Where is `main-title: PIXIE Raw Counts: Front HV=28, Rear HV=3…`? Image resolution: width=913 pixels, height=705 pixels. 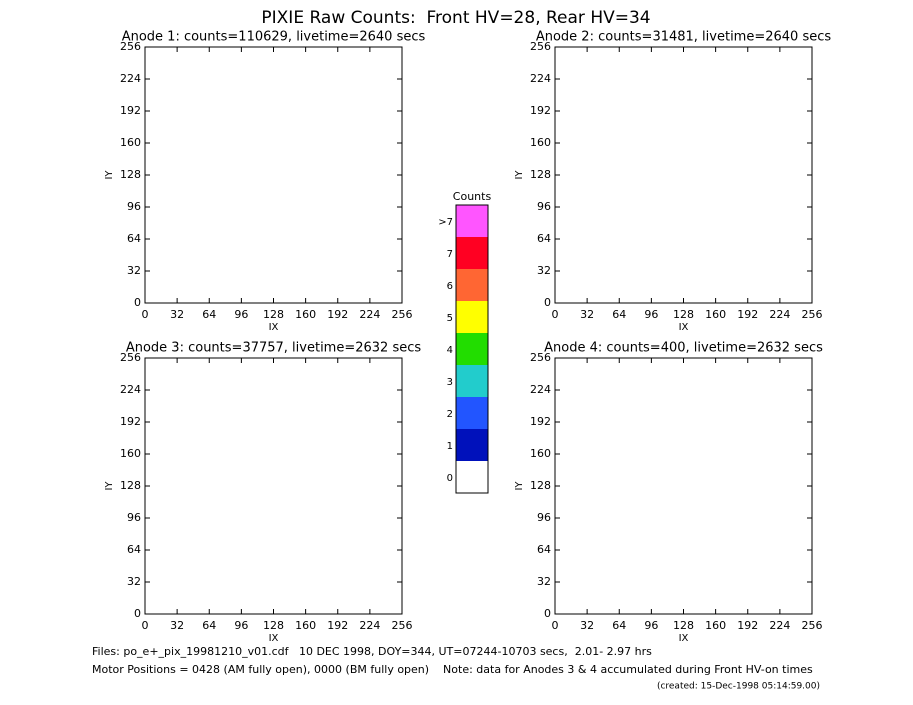
main-title: PIXIE Raw Counts: Front HV=28, Rear HV=3… is located at coordinates (455, 18).